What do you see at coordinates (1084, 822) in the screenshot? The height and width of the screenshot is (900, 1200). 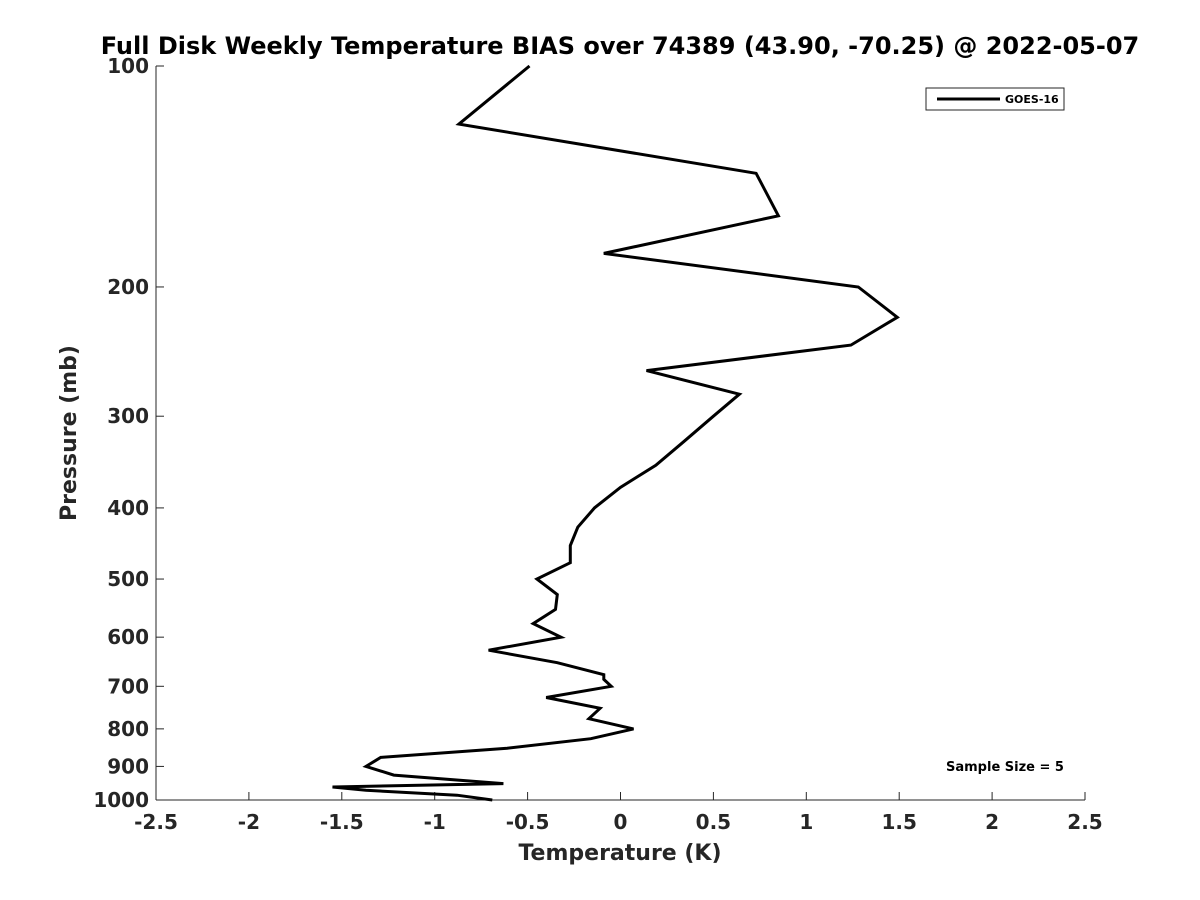 I see `x-tick-label: 2.5` at bounding box center [1084, 822].